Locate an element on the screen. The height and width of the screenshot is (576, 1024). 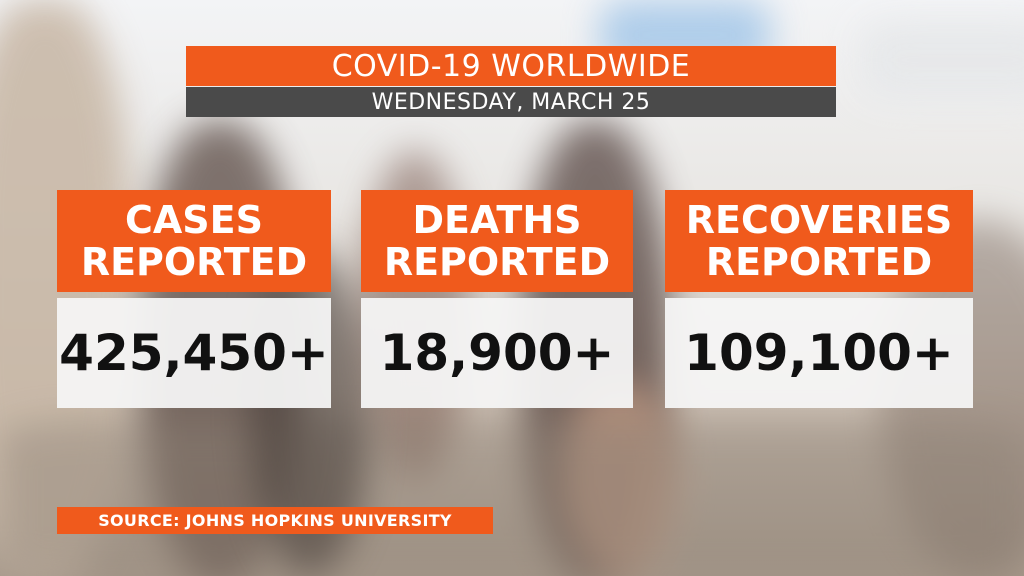
cases-header-line2: REPORTED is located at coordinates (194, 262).